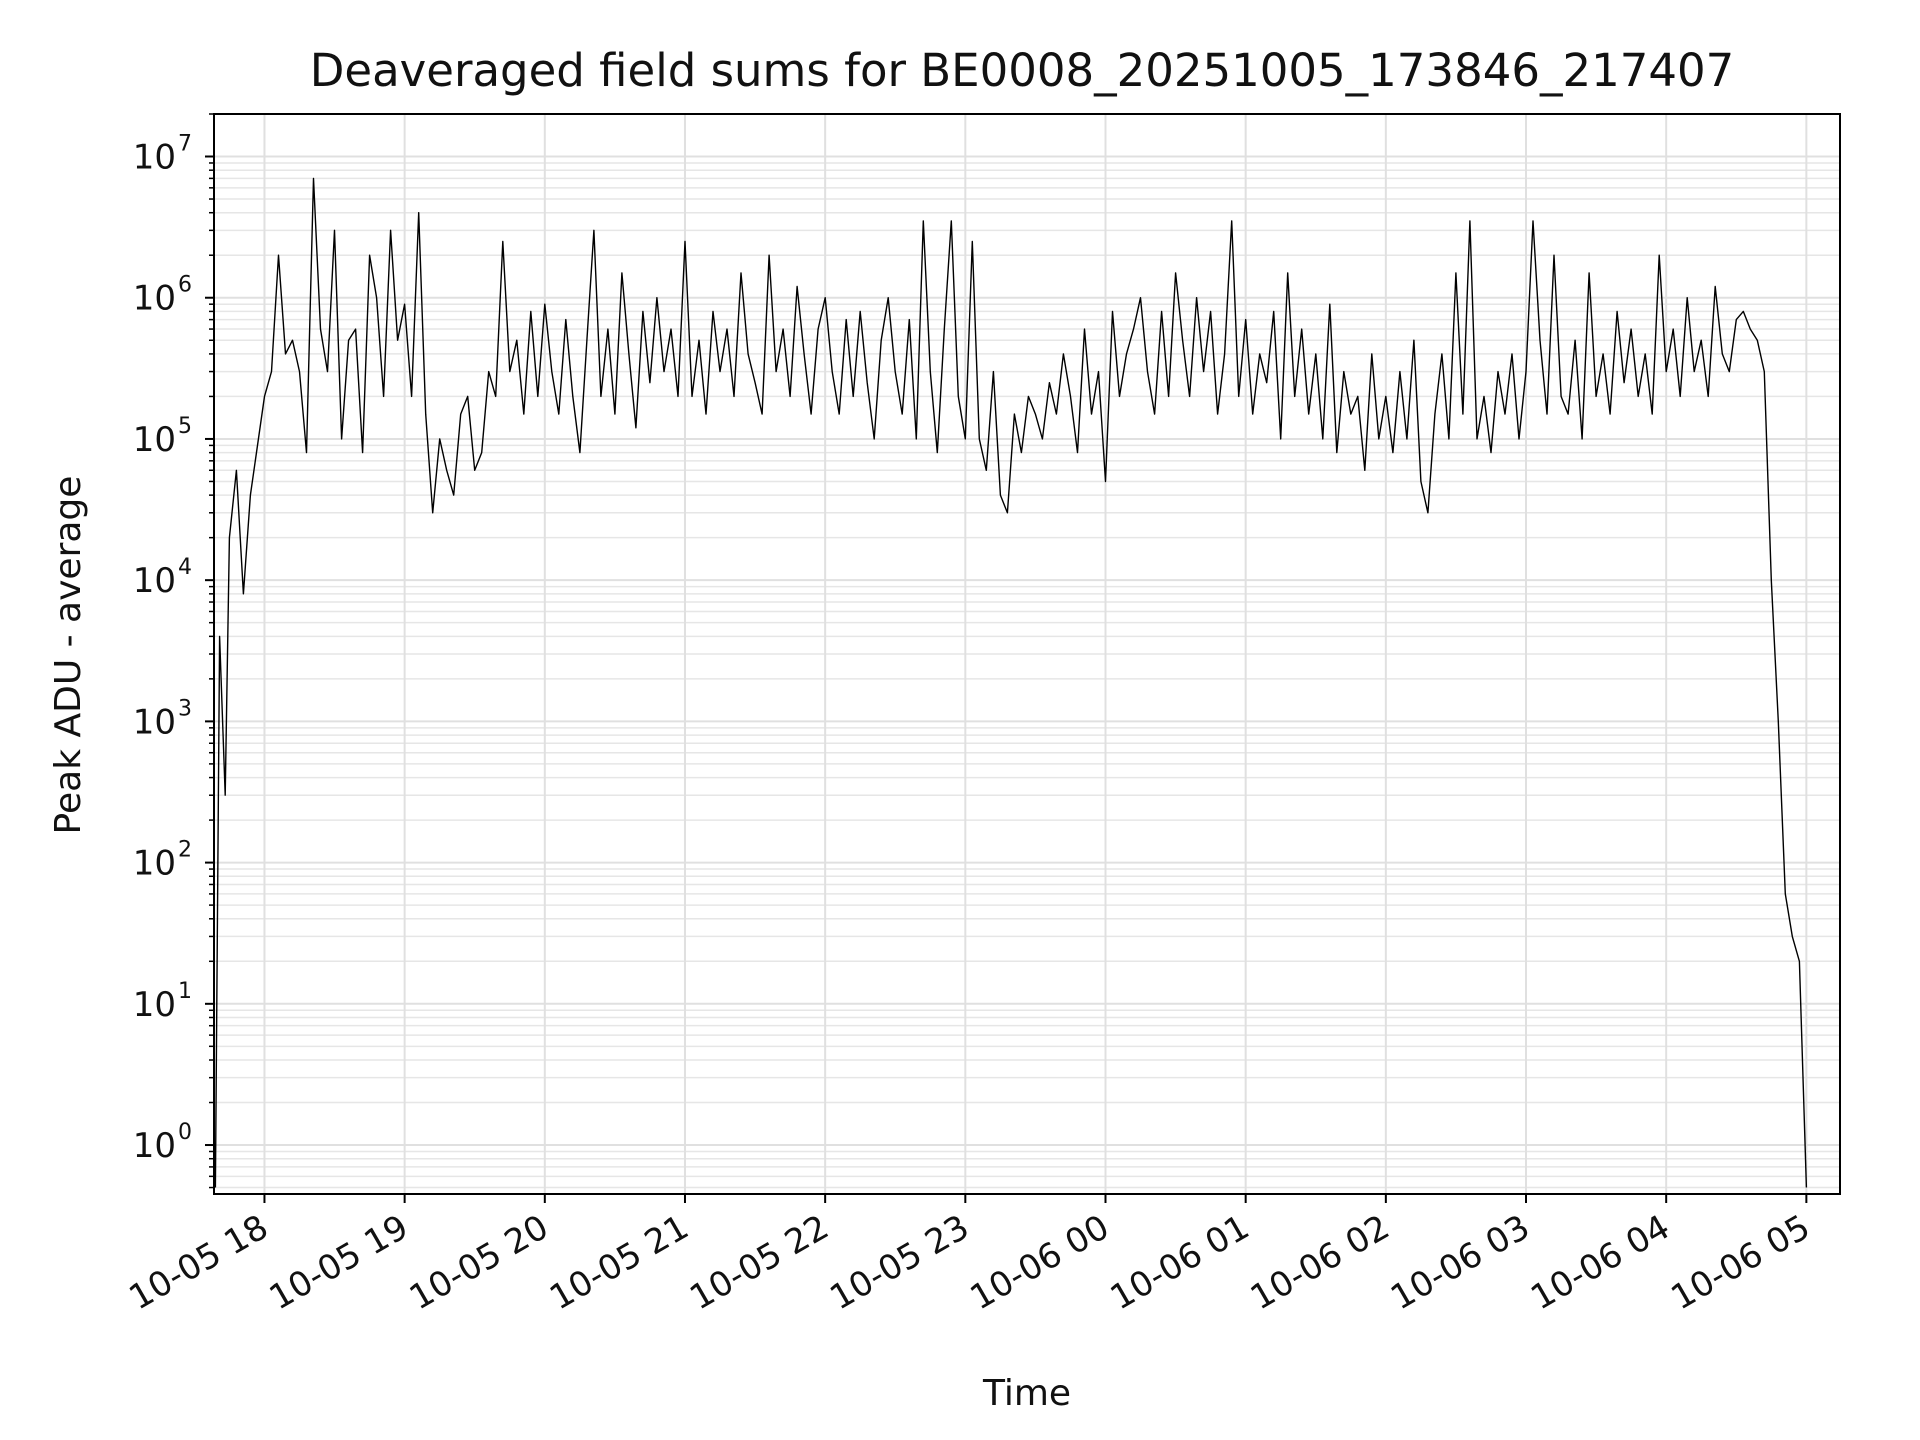  I want to click on x-tick-label: 10-06 02, so click(1320, 1262).